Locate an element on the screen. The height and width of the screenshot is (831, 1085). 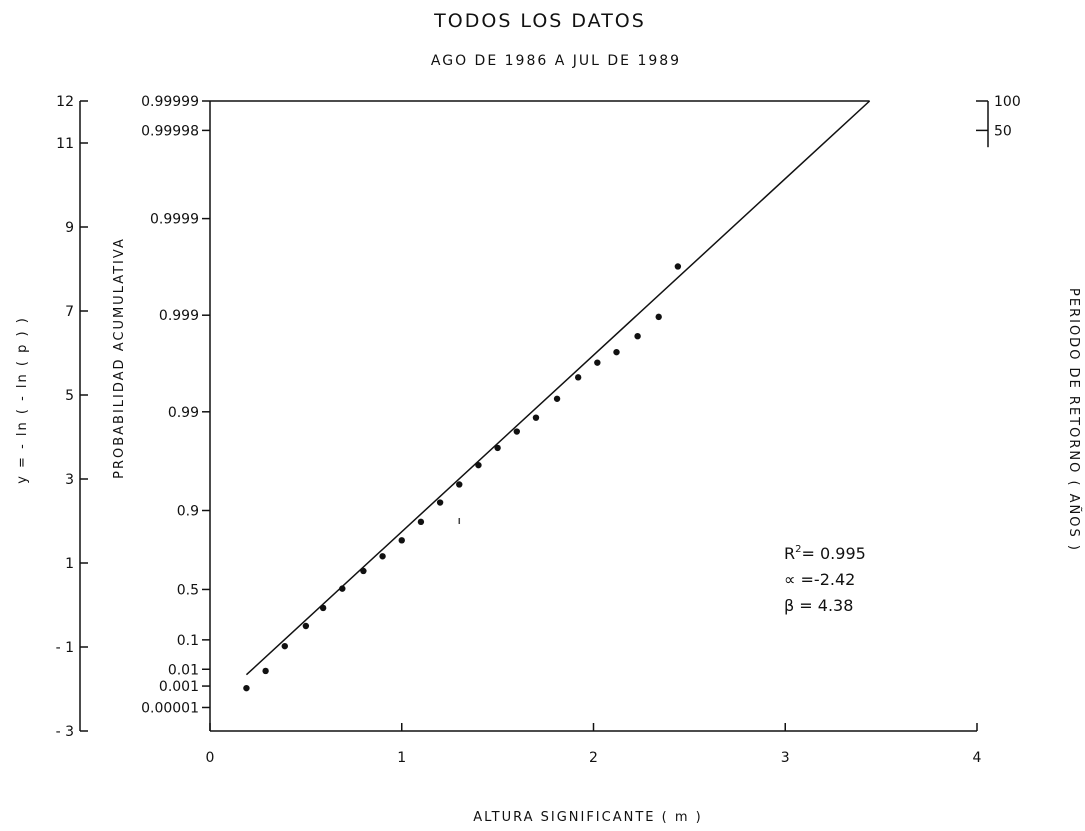
probability-tick-label-1: 0.99998 is located at coordinates (170, 131).